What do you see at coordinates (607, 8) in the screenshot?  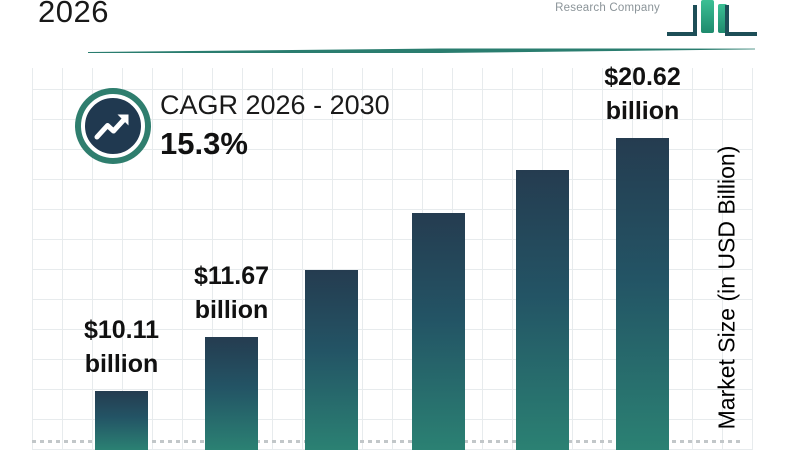 I see `logo-text: Research Company` at bounding box center [607, 8].